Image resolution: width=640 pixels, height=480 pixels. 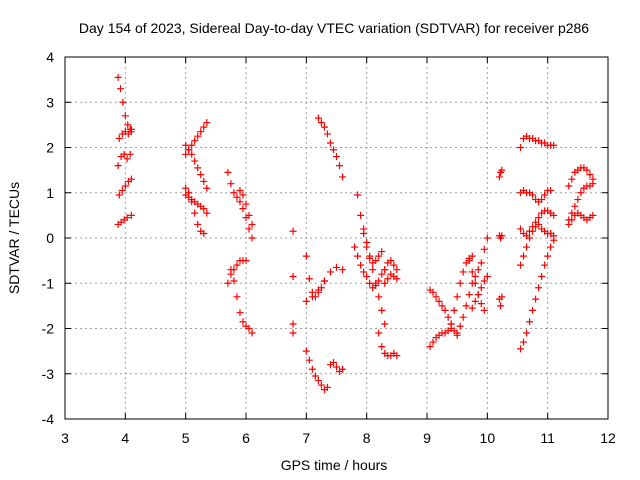 What do you see at coordinates (186, 438) in the screenshot?
I see `x-tick-label: 5` at bounding box center [186, 438].